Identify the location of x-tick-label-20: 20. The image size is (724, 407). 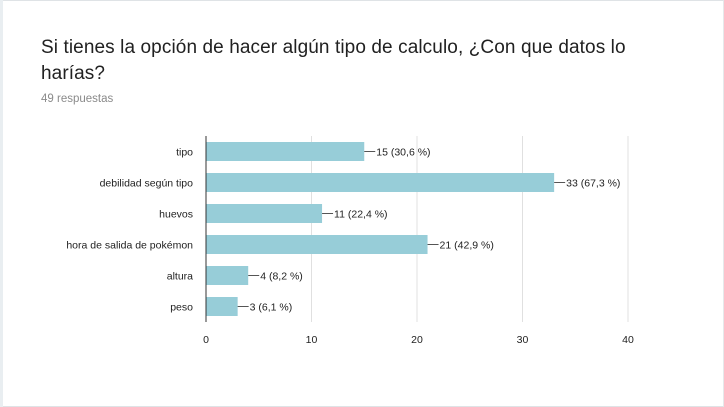
(417, 340).